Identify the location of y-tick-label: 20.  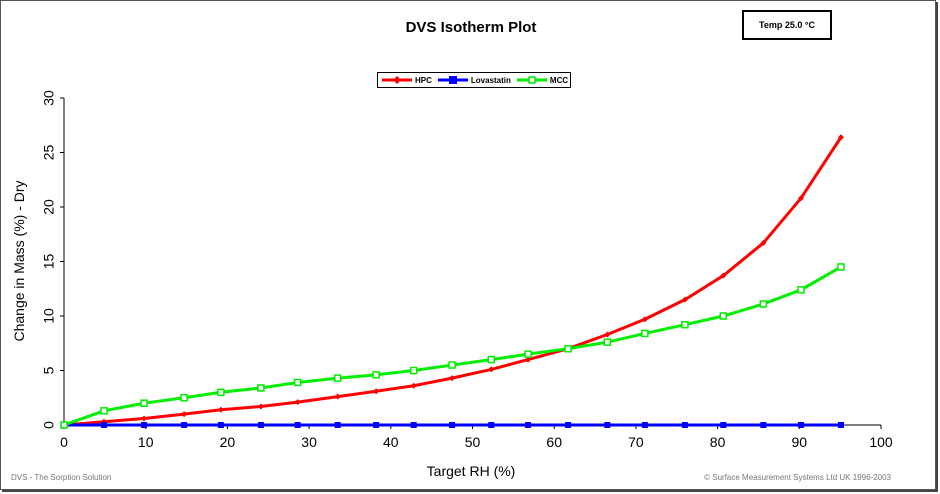
(49, 207).